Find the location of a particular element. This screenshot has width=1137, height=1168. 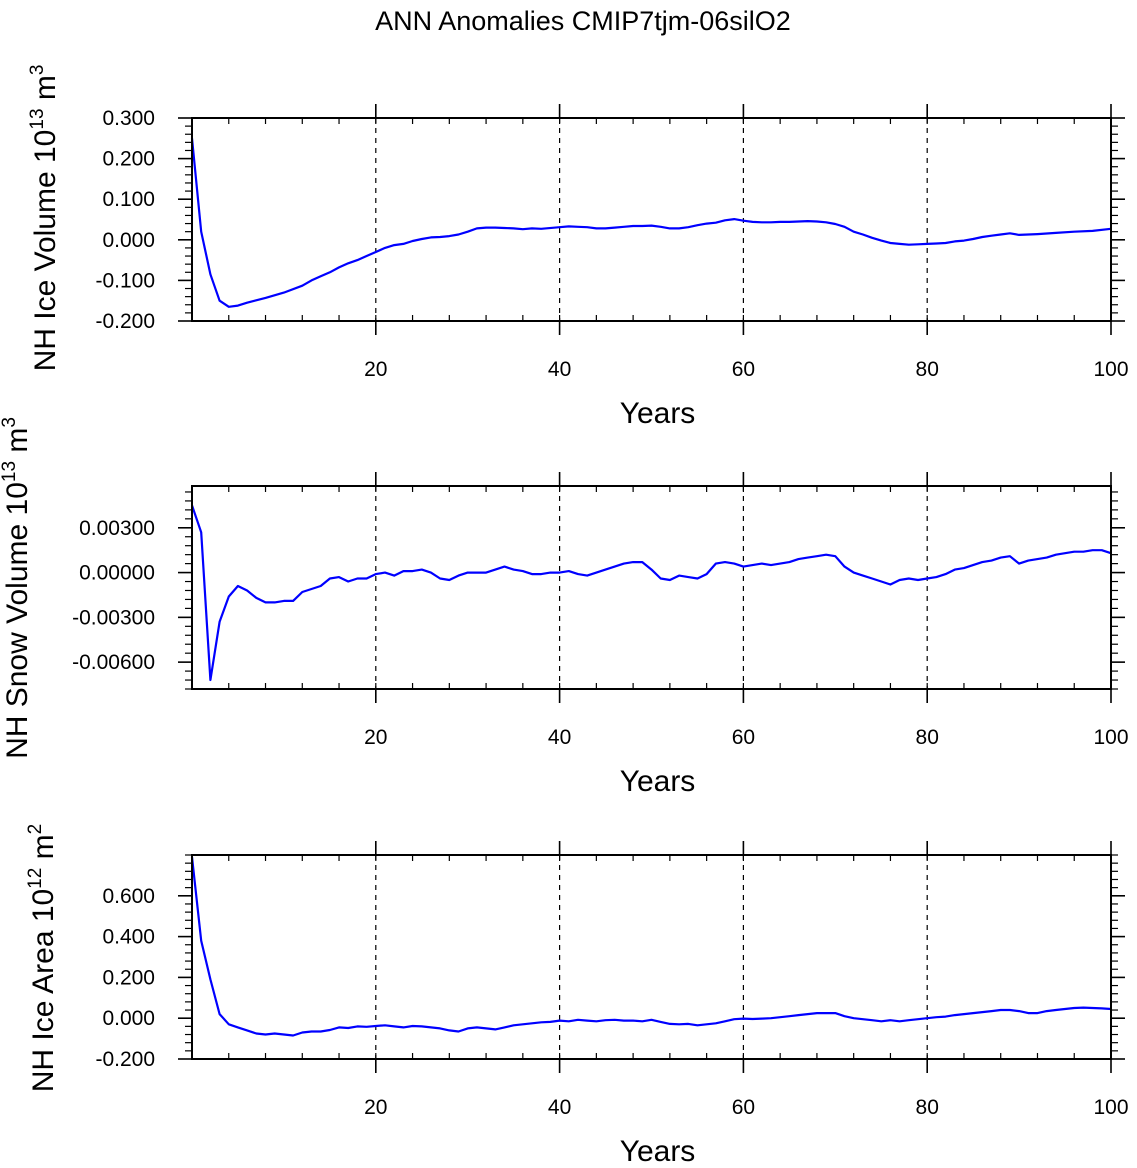

figure-title: ANN Anomalies CMIP7tjm-06silO2 is located at coordinates (583, 21).